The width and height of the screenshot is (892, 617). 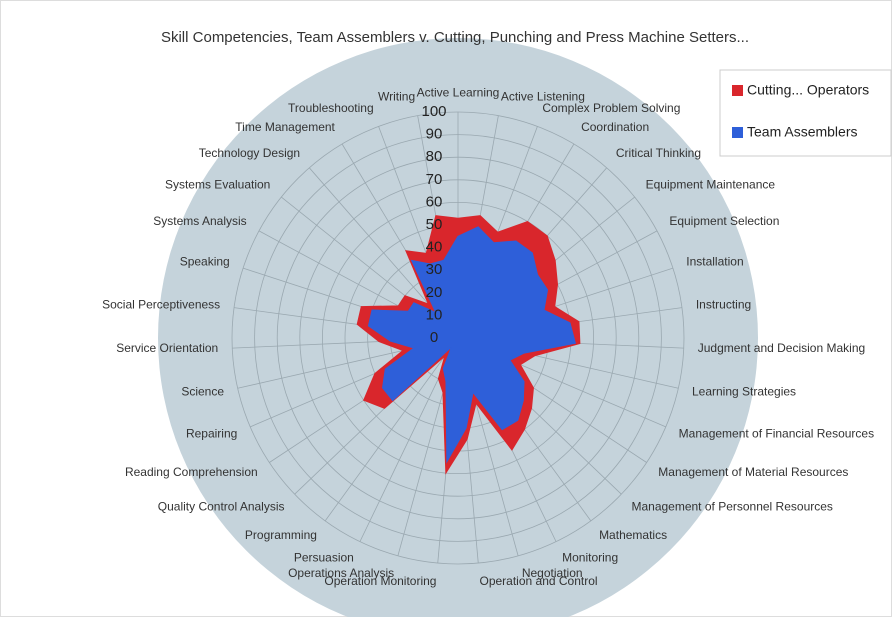 What do you see at coordinates (324, 558) in the screenshot?
I see `category-label: Persuasion` at bounding box center [324, 558].